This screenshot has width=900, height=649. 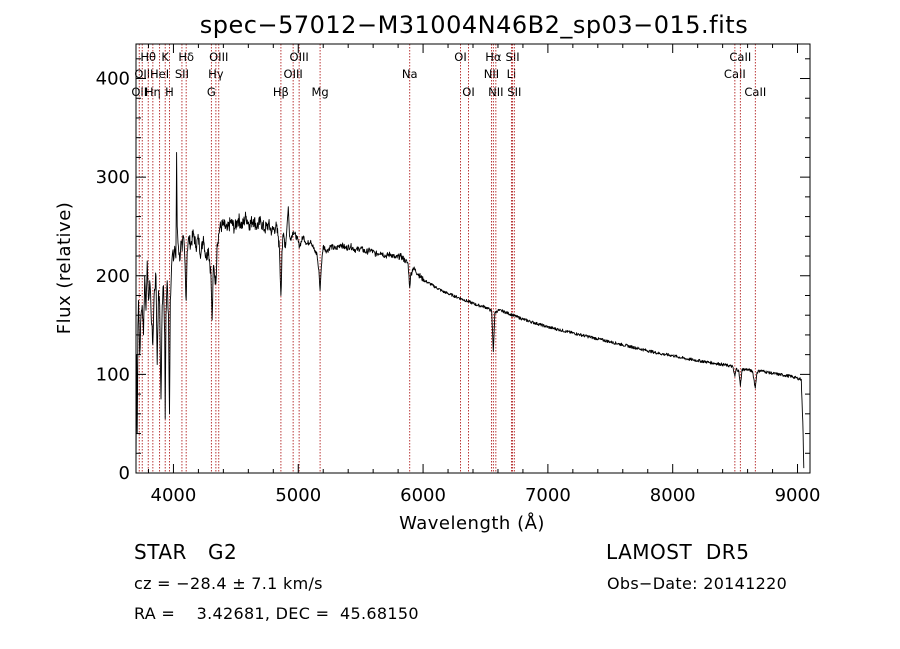 I want to click on x-tick-label: 8000, so click(x=673, y=495).